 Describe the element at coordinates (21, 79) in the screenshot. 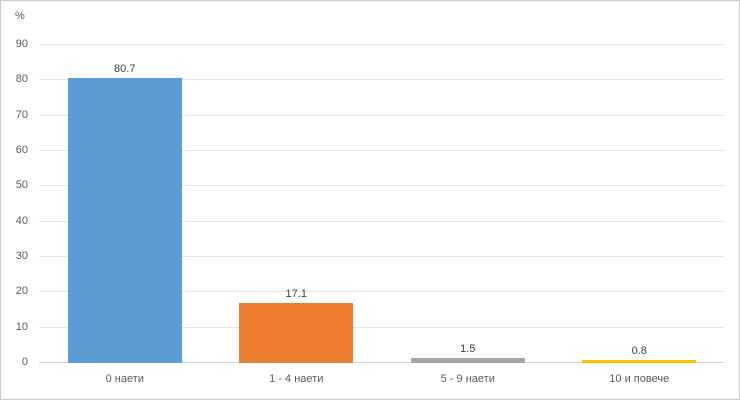

I see `y-tick-label: 80` at that location.